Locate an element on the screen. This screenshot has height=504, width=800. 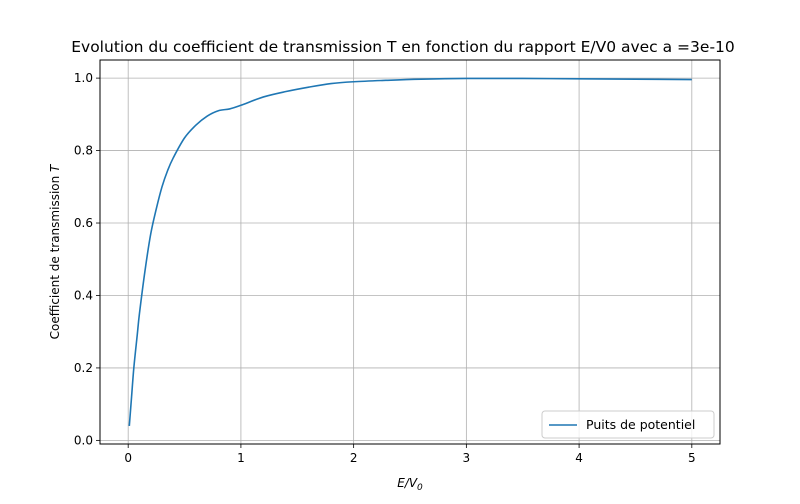
y-tick-label: 0.8 is located at coordinates (83, 151).